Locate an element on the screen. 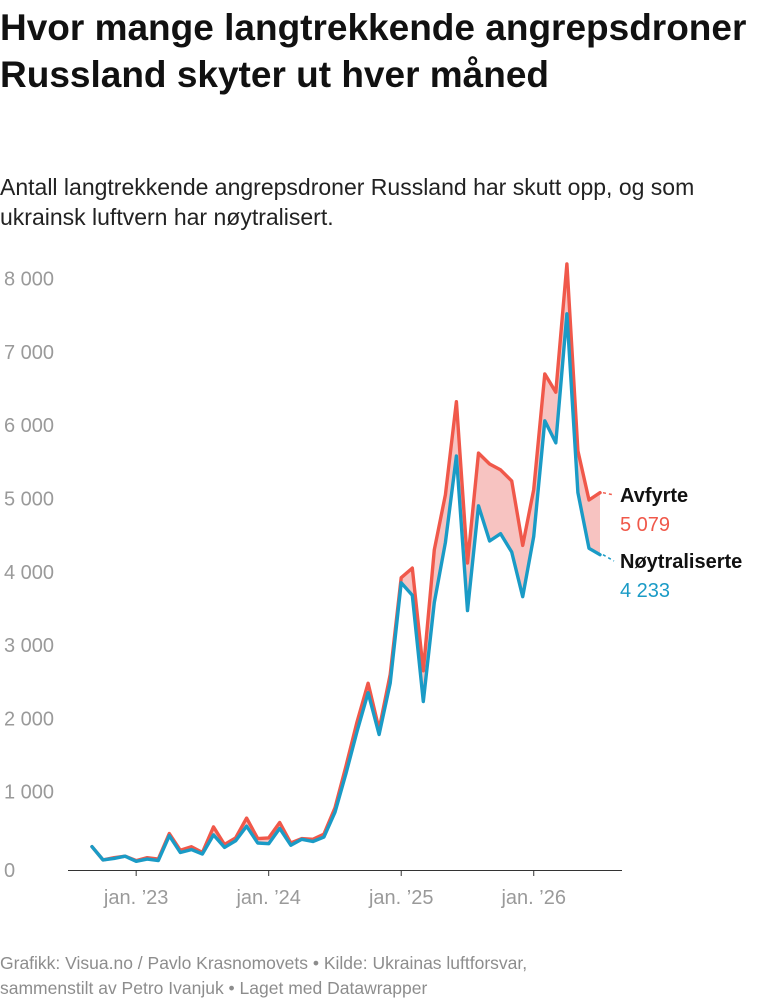 The width and height of the screenshot is (760, 1002). label-launched-name: Avfyrte is located at coordinates (654, 496).